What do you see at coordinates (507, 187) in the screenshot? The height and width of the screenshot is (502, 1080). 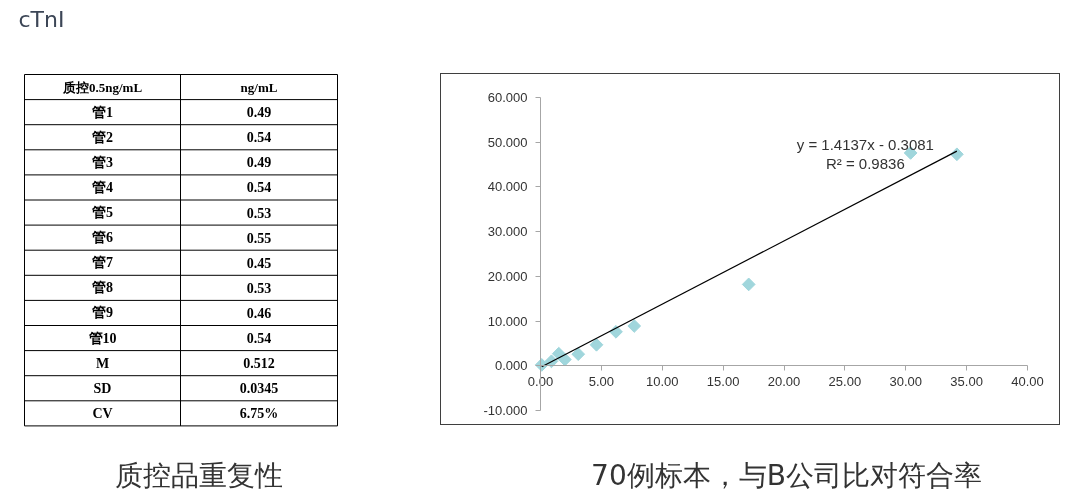 I see `y-tick-label: 40.000` at bounding box center [507, 187].